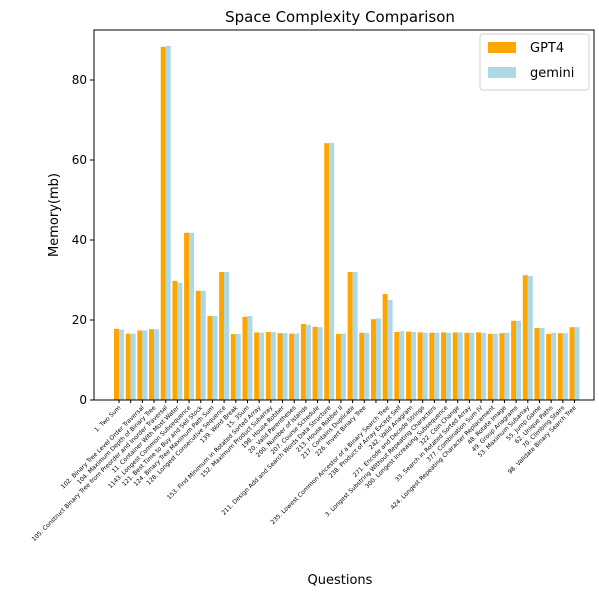  Describe the element at coordinates (534, 62) in the screenshot. I see `legend: GPT4 gemini` at that location.